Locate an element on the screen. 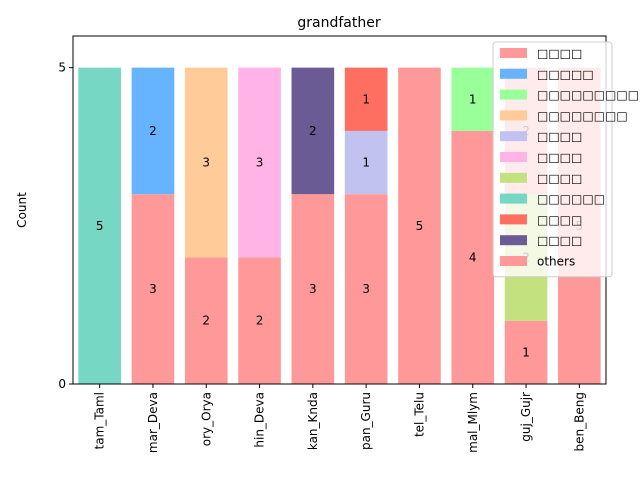 The image size is (640, 480). x-tick-label: tam_Taml is located at coordinates (100, 420).